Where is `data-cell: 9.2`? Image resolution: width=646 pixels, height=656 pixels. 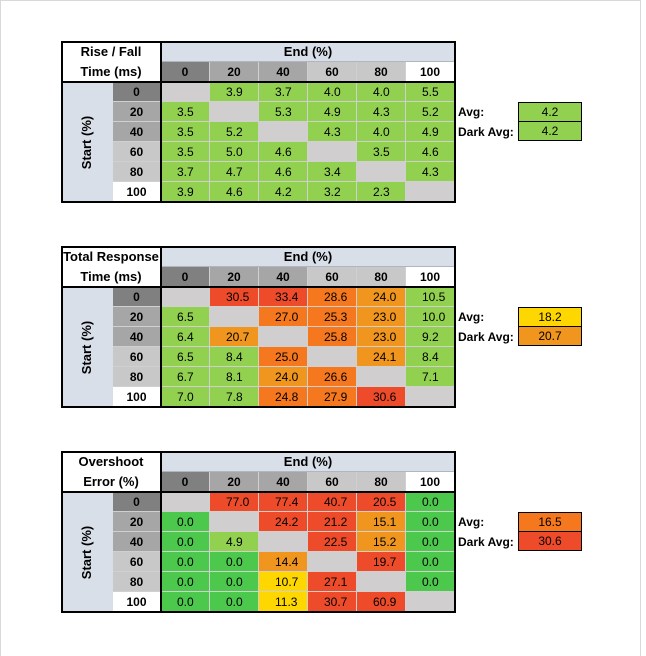 data-cell: 9.2 is located at coordinates (430, 337).